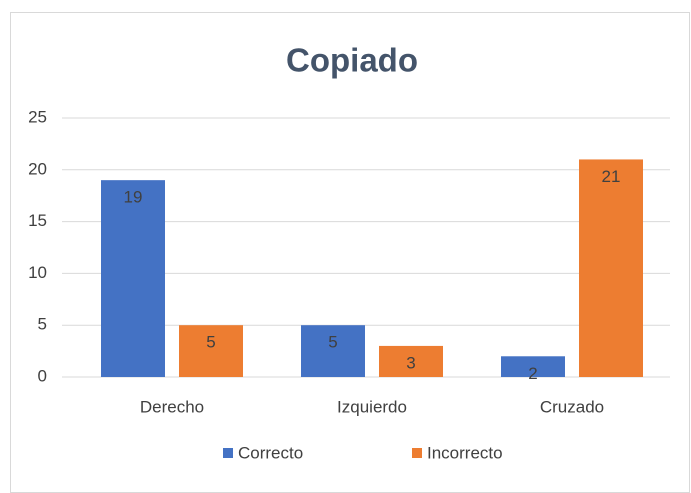  What do you see at coordinates (42, 375) in the screenshot?
I see `y-tick-label: 0` at bounding box center [42, 375].